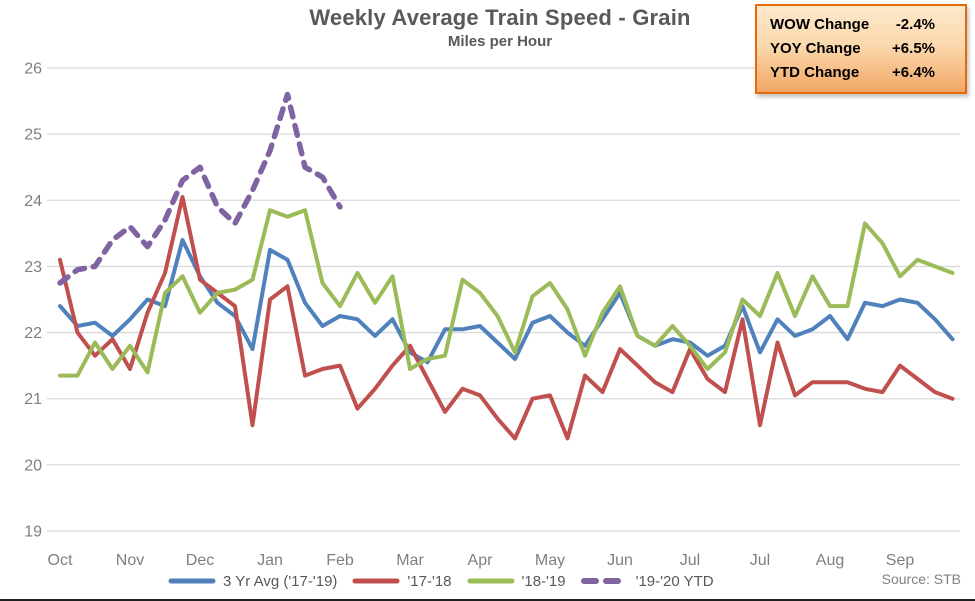 The image size is (975, 601). Describe the element at coordinates (33, 201) in the screenshot. I see `y-axis-label: 24` at that location.